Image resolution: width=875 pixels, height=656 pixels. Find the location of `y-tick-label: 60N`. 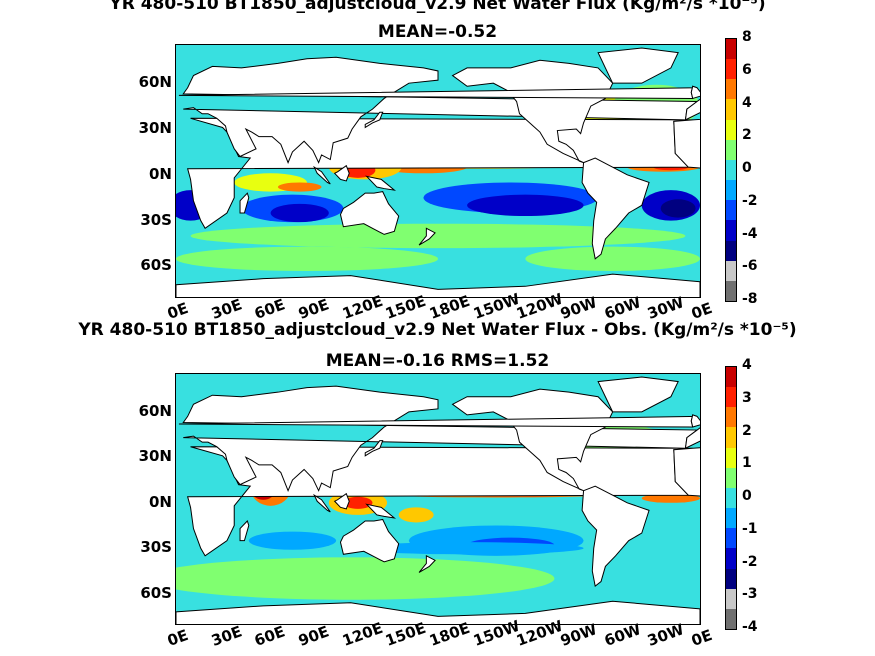

y-tick-label: 60N is located at coordinates (155, 410).